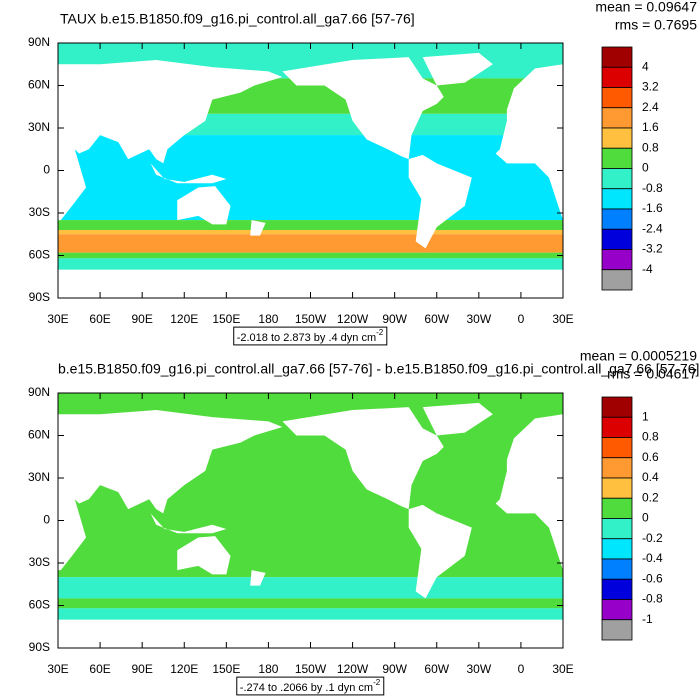 Image resolution: width=700 pixels, height=700 pixels. Describe the element at coordinates (652, 558) in the screenshot. I see `colorbar-label: -0.4` at that location.